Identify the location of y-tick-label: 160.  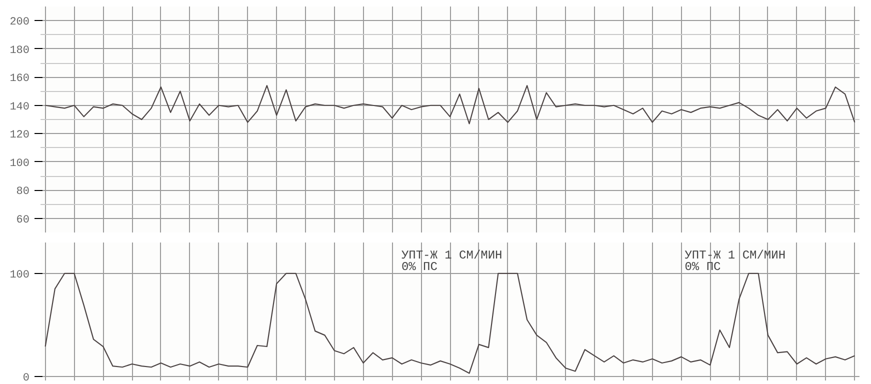
(20, 79).